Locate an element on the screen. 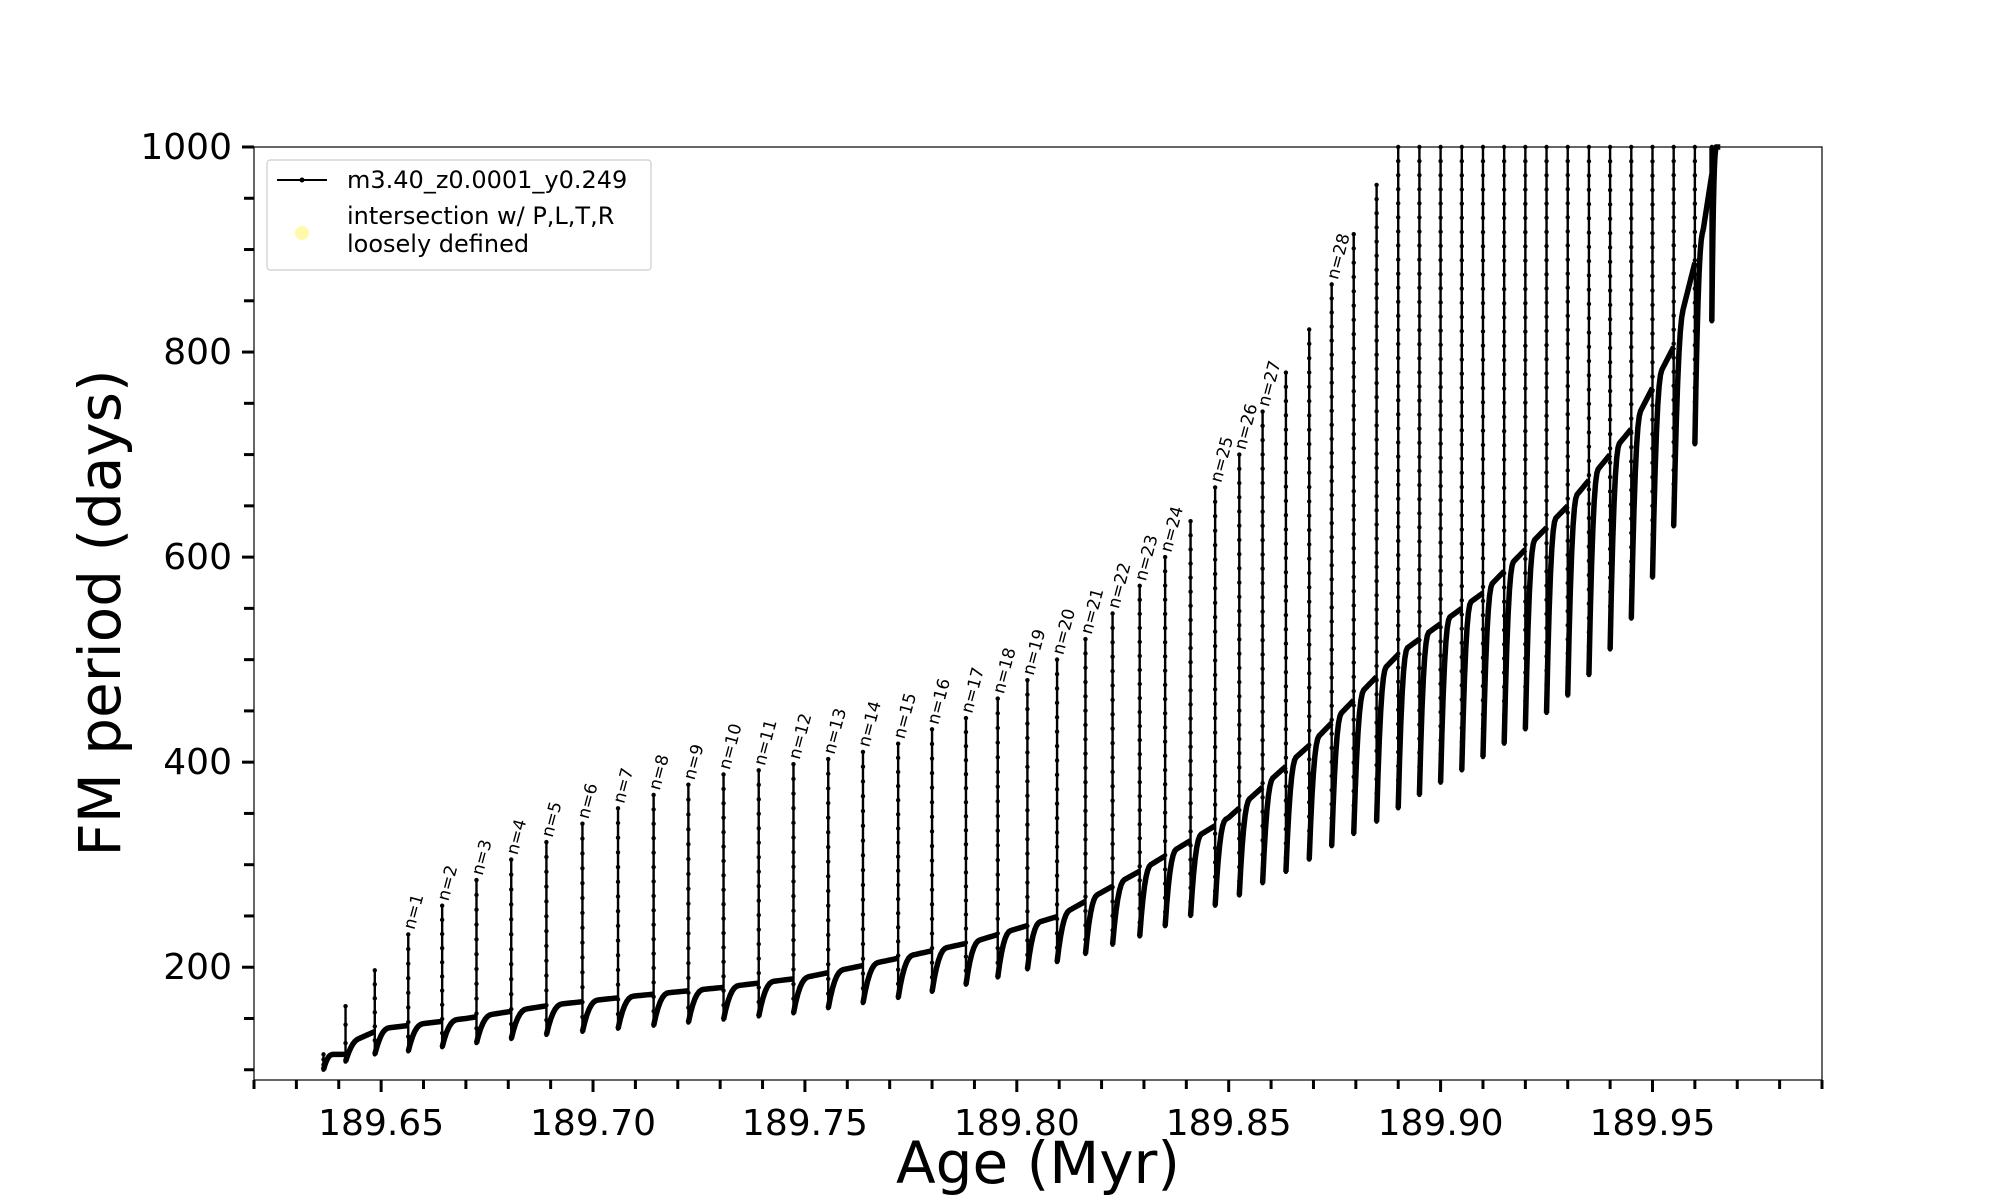 The width and height of the screenshot is (2000, 1200). legend-entry-series: m3.40_z0.0001_y0.249 is located at coordinates (487, 180).